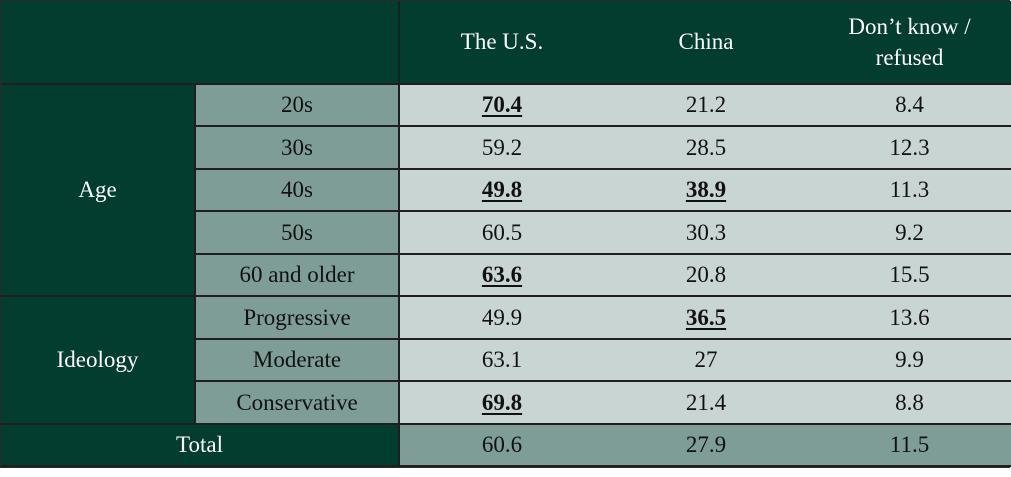 This screenshot has width=1011, height=477. I want to click on cell-value: 15.5, so click(909, 275).